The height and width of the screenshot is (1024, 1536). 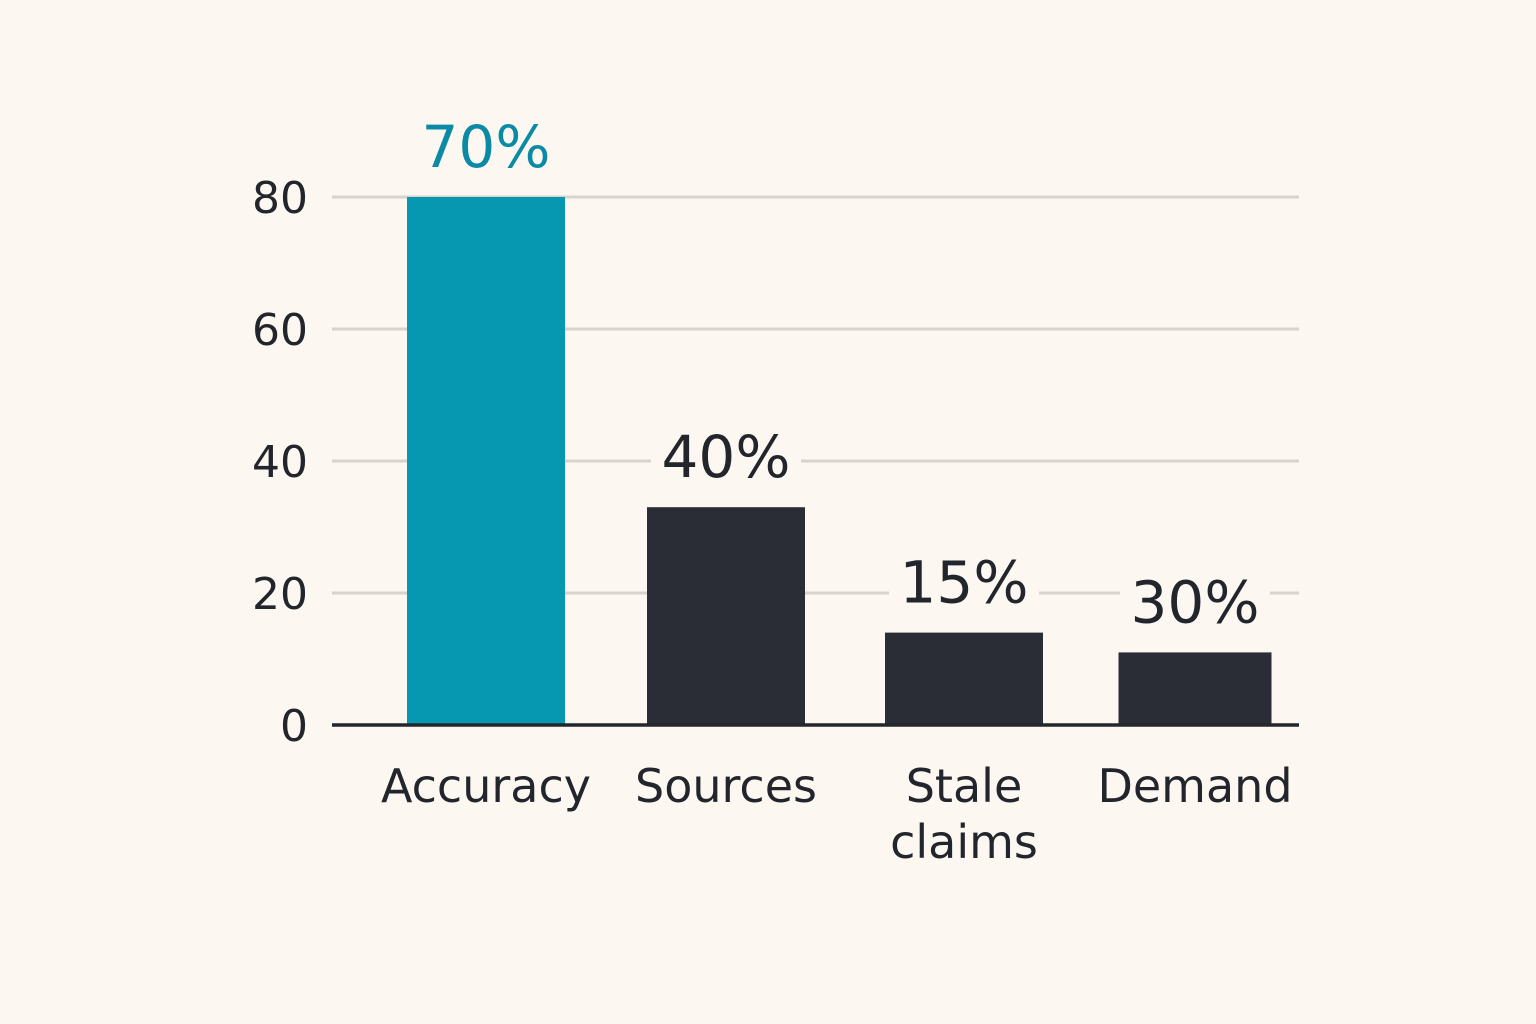 What do you see at coordinates (486, 461) in the screenshot?
I see `bar-accuracy` at bounding box center [486, 461].